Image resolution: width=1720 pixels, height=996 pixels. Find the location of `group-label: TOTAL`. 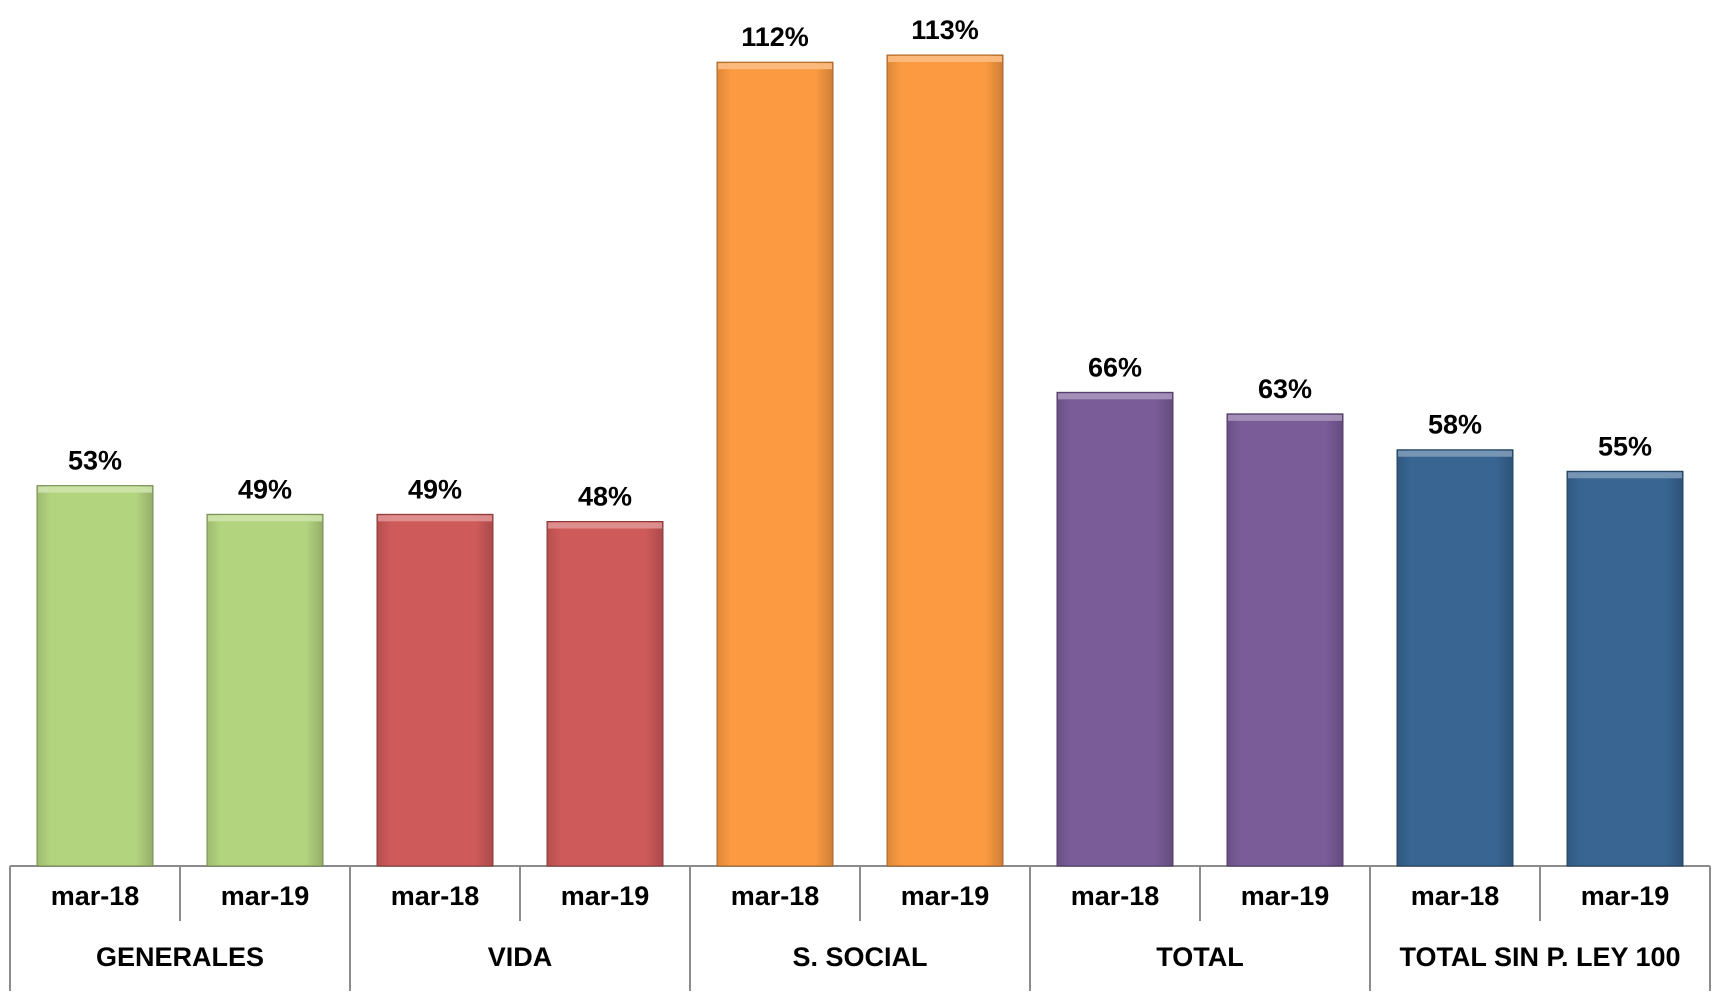

group-label: TOTAL is located at coordinates (1200, 957).